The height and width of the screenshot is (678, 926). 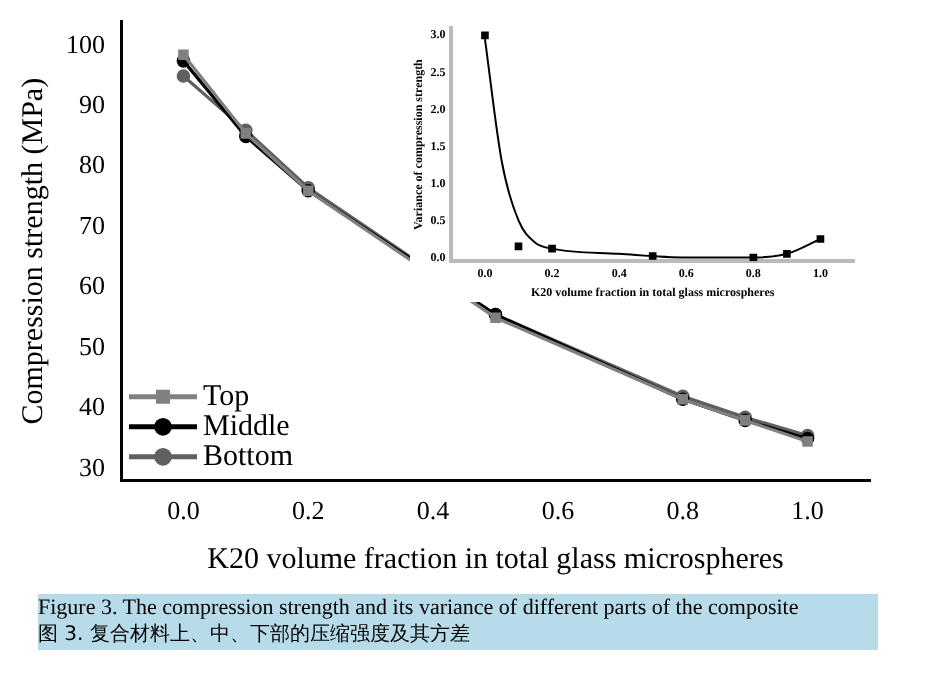 I want to click on y-tick-label: 70, so click(x=92, y=224).